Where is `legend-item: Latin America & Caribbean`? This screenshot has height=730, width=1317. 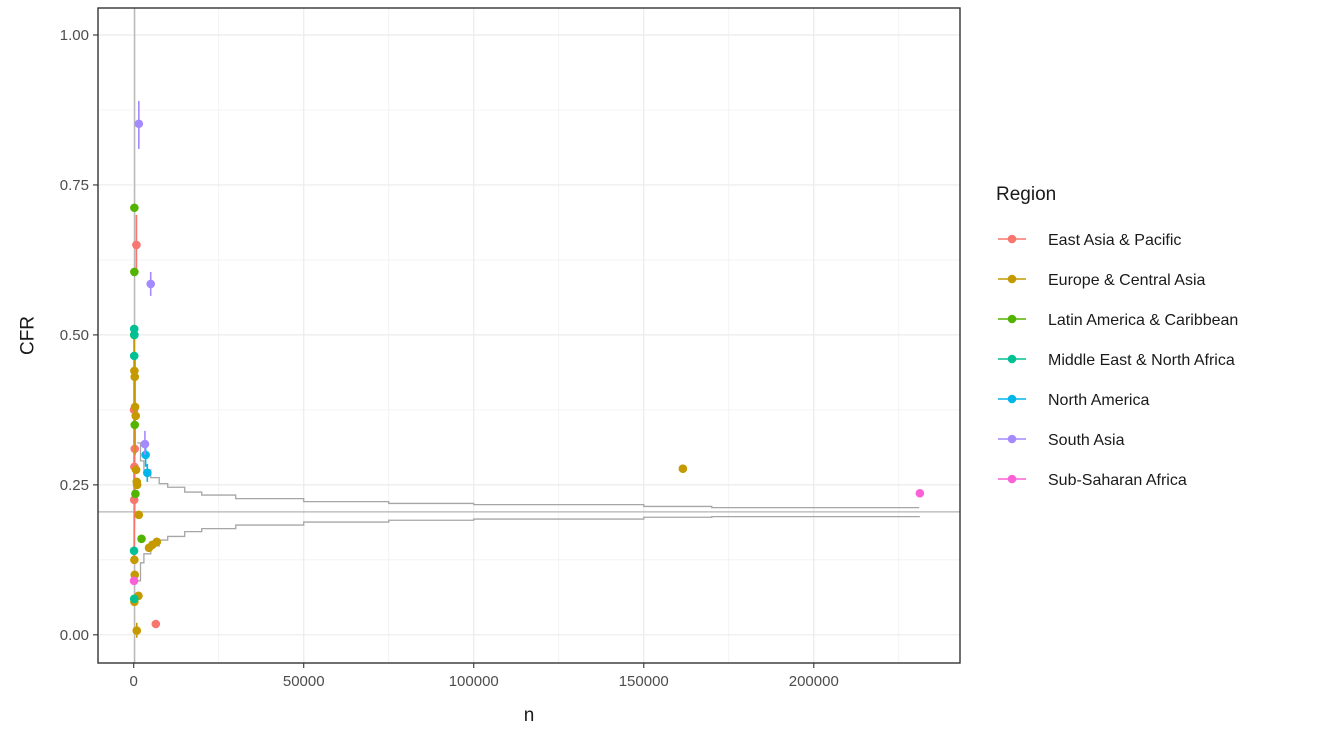 legend-item: Latin America & Caribbean is located at coordinates (1118, 320).